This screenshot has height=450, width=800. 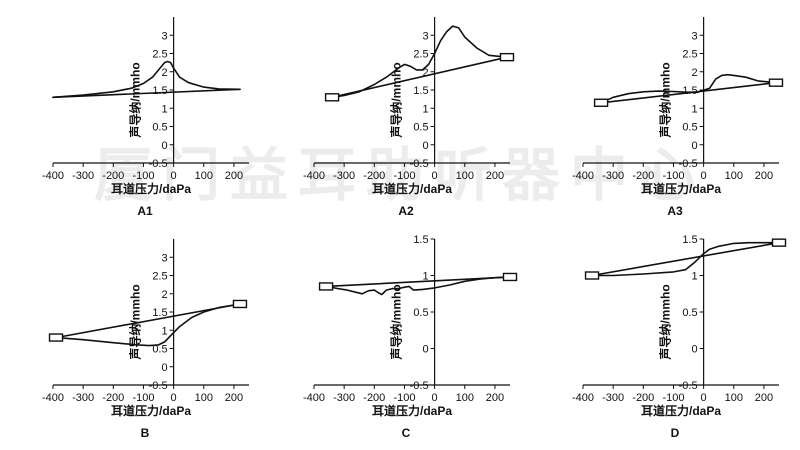 What do you see at coordinates (145, 211) in the screenshot?
I see `panel-title: A1` at bounding box center [145, 211].